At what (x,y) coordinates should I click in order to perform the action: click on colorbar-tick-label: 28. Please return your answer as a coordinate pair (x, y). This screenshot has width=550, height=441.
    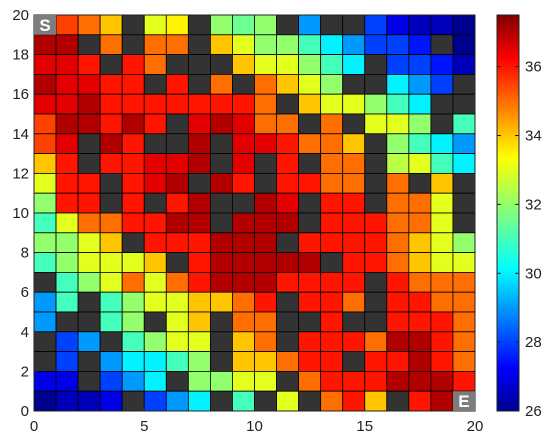
    Looking at the image, I should click on (533, 342).